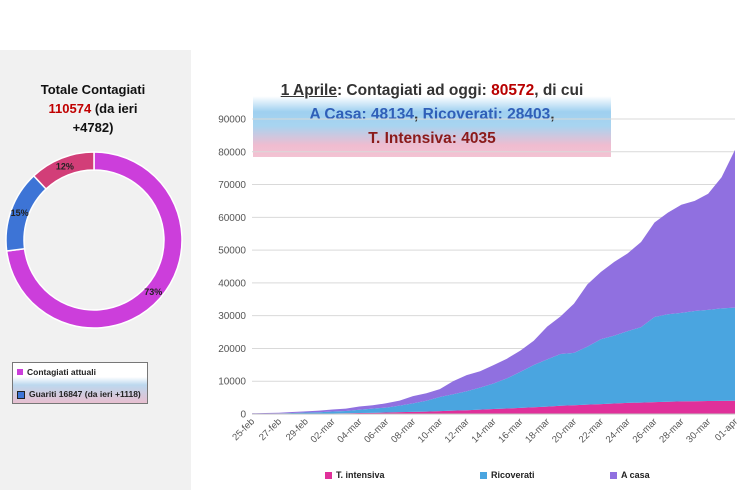 This screenshot has height=500, width=750. I want to click on donut-slice-label: 15%, so click(20, 213).